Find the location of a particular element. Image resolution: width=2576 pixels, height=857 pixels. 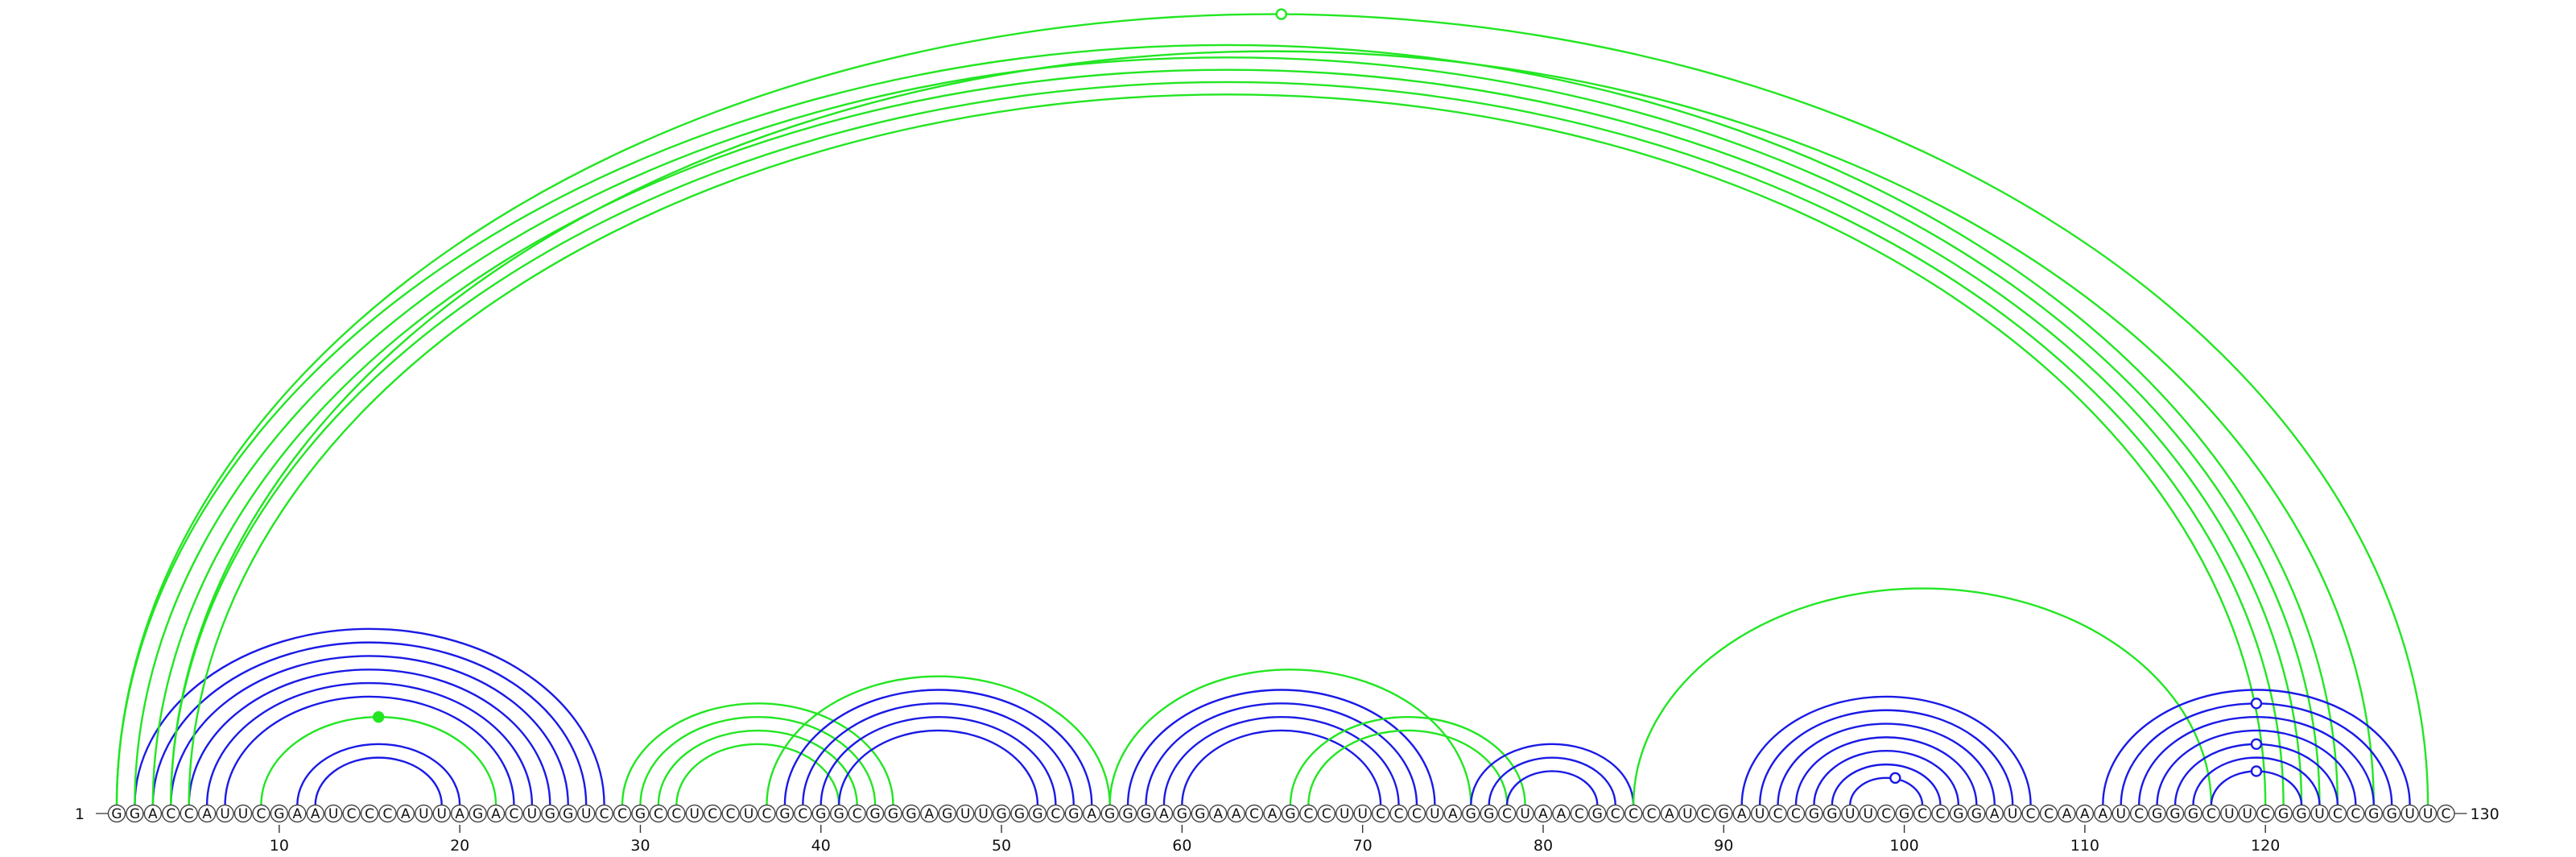

tick-label: 100 is located at coordinates (1903, 846).